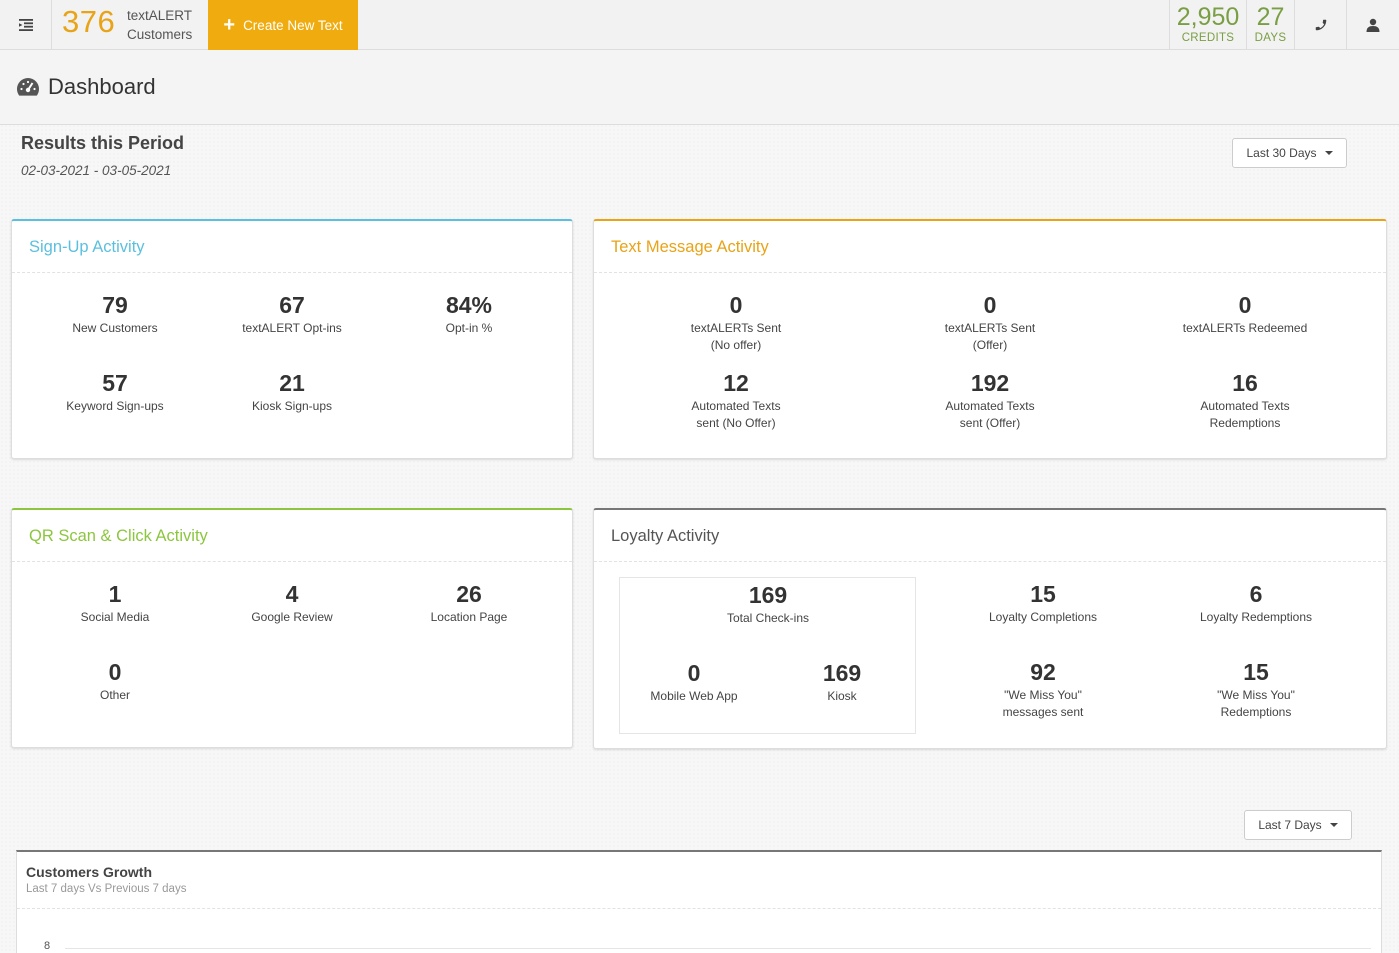 This screenshot has height=953, width=1399. Describe the element at coordinates (469, 617) in the screenshot. I see `stat-label: Location Page` at that location.